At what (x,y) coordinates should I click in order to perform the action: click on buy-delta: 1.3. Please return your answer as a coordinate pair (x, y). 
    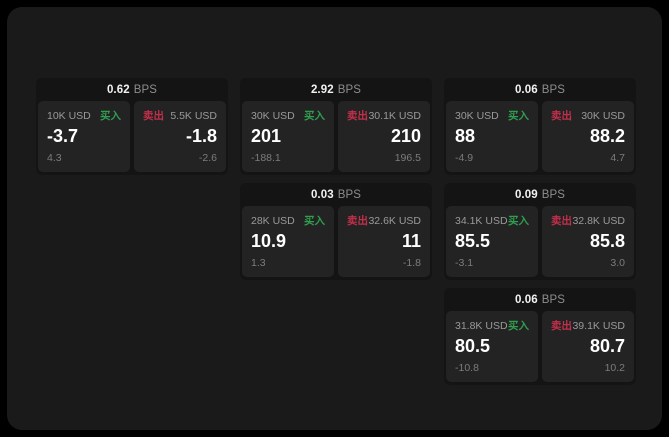
    Looking at the image, I should click on (258, 263).